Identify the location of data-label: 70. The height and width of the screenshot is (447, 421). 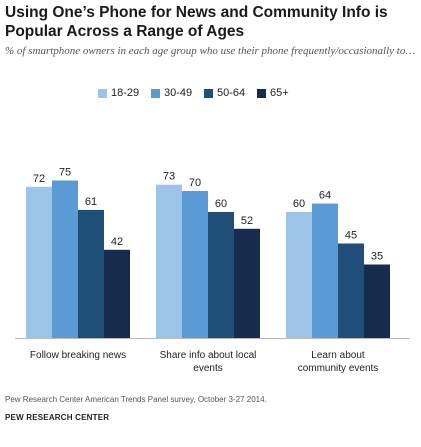
(195, 183).